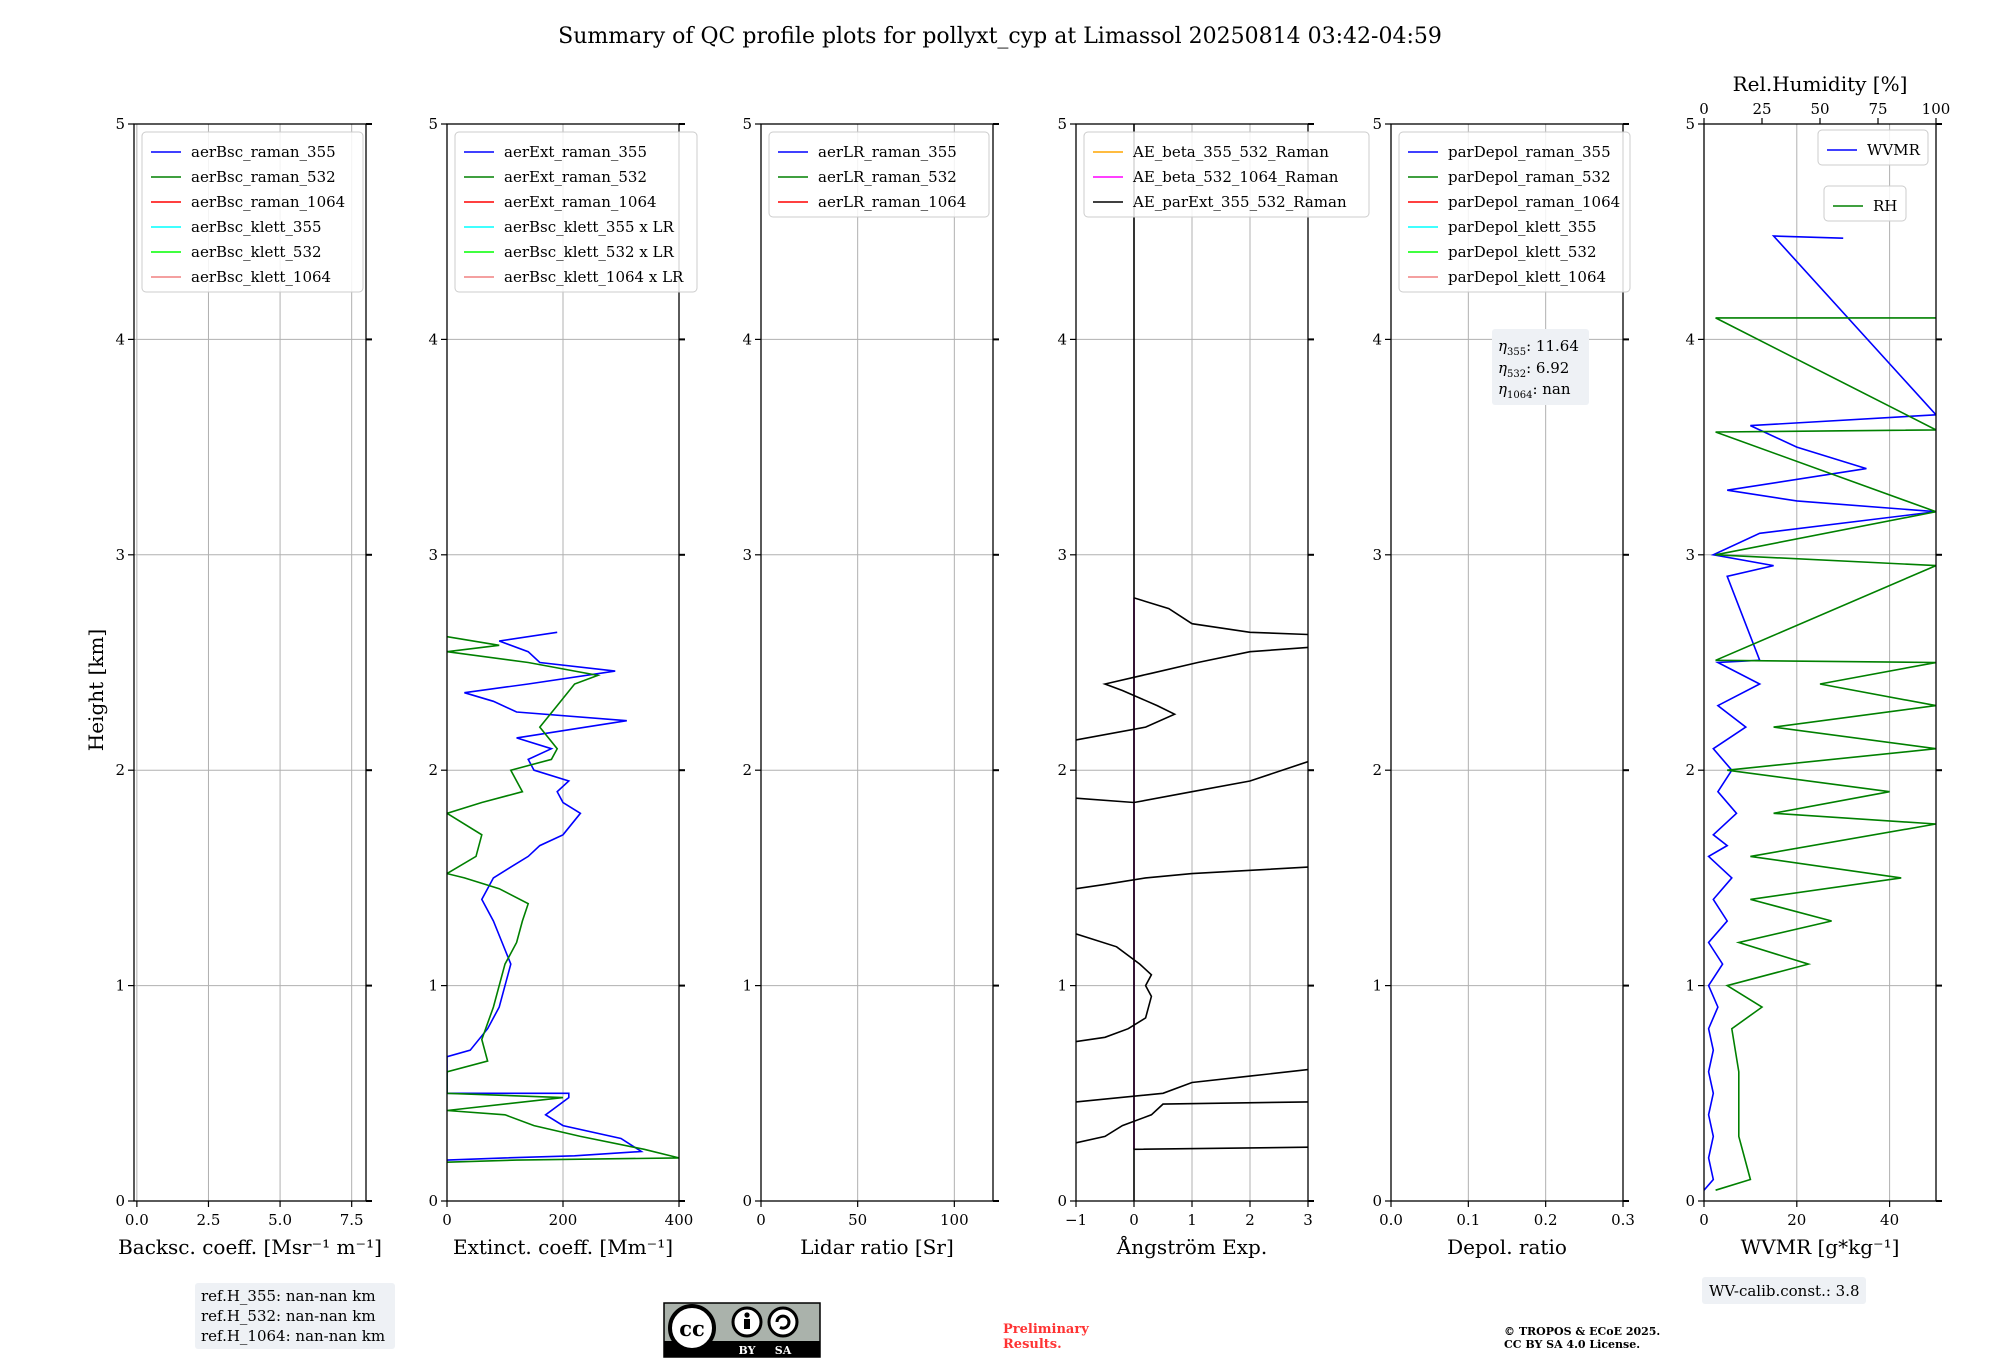  What do you see at coordinates (594, 277) in the screenshot?
I see `legend-label: aerBsc_klett_1064 x LR` at bounding box center [594, 277].